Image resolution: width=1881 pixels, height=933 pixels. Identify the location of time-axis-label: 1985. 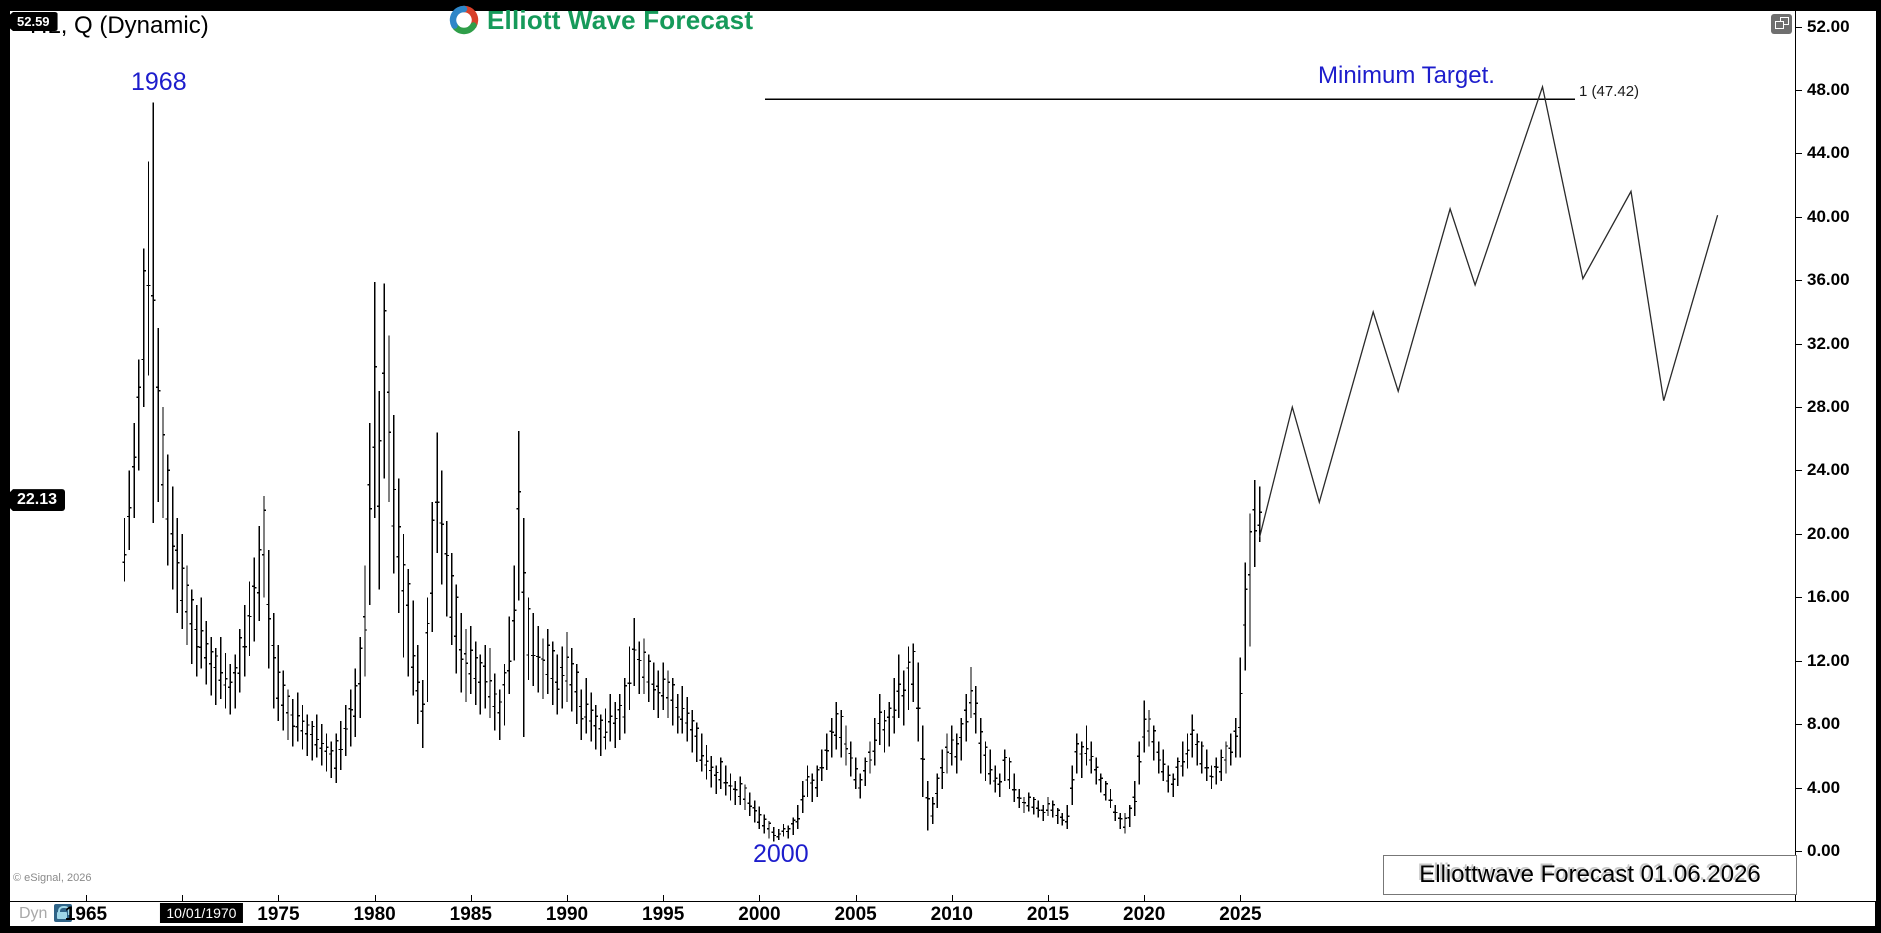
(470, 914).